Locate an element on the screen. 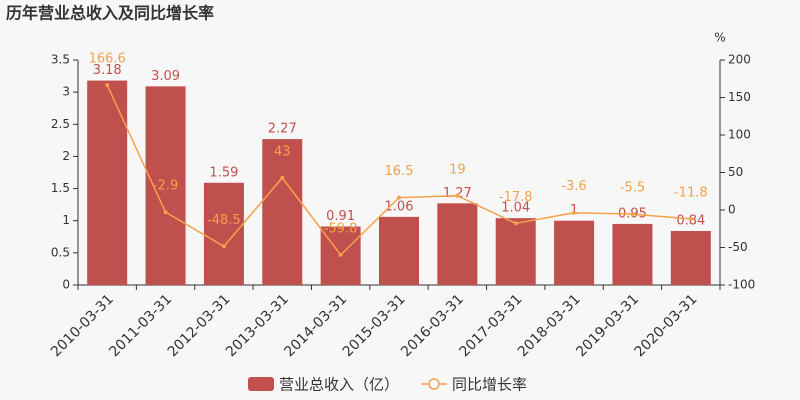  chart-title: 历年营业总收入及同比增长率 is located at coordinates (110, 13).